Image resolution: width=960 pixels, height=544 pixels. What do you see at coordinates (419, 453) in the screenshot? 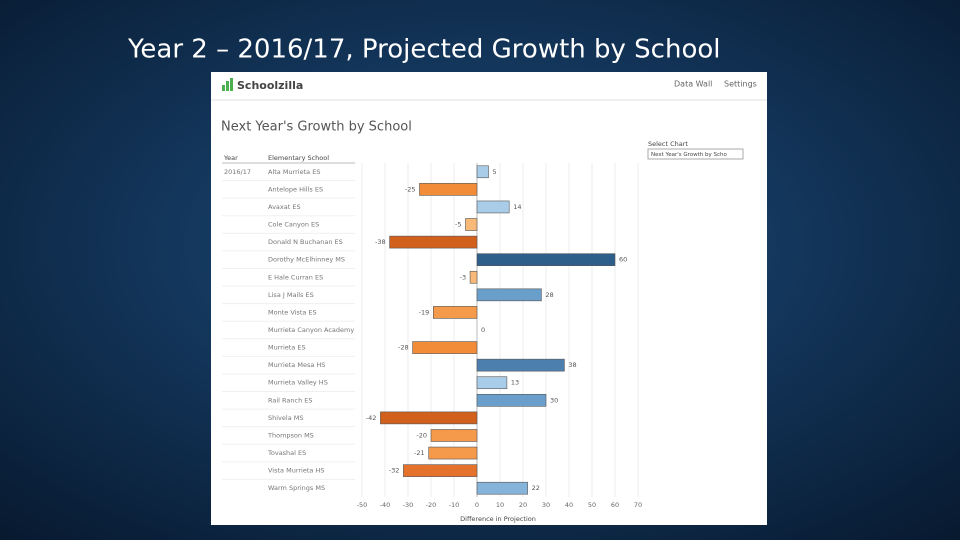
I see `data-label: -21` at bounding box center [419, 453].